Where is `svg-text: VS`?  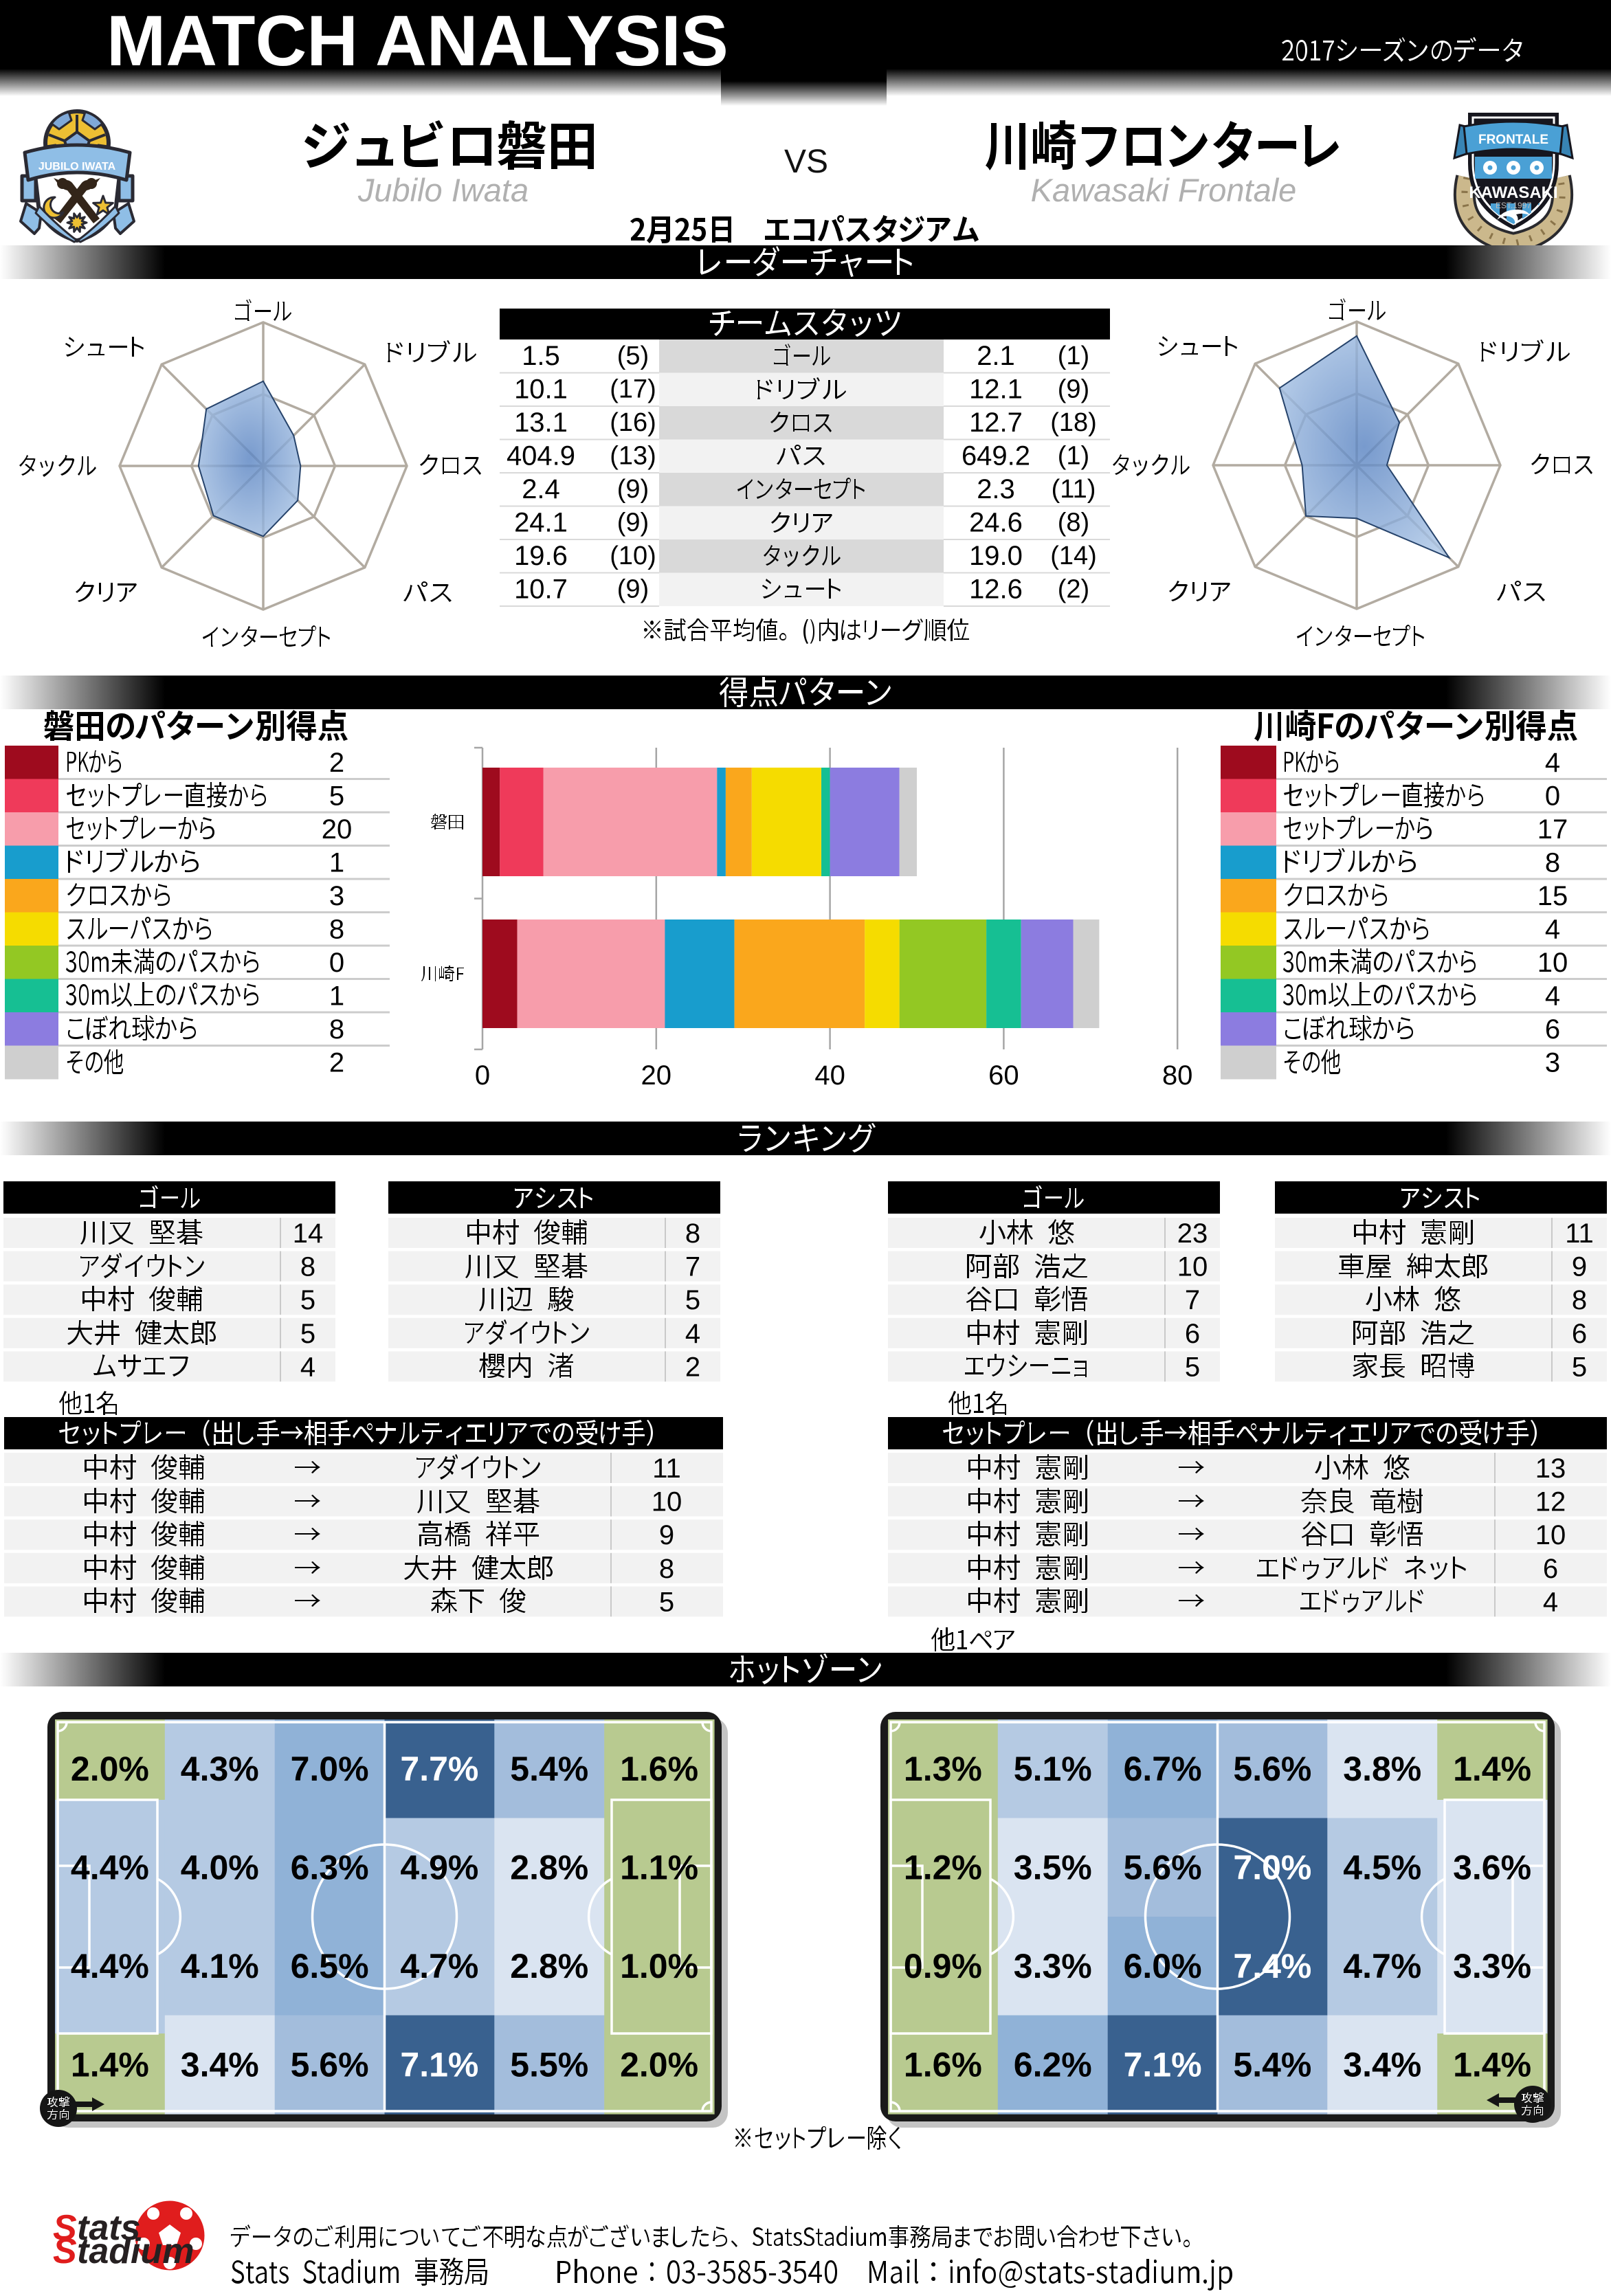 svg-text: VS is located at coordinates (806, 162).